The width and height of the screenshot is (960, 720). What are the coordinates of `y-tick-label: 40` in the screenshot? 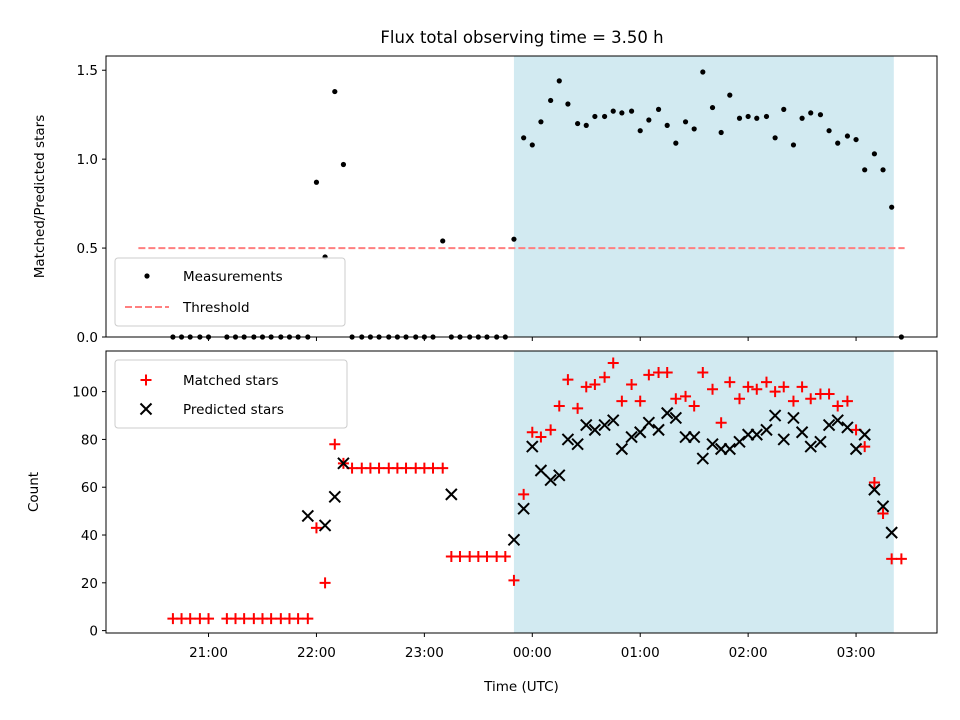 It's located at (89, 536).